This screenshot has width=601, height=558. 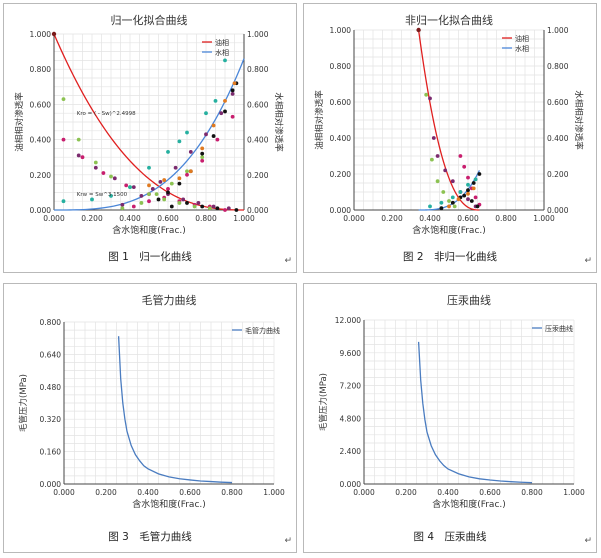 I want to click on y-tick-label: 0.480, so click(x=51, y=387).